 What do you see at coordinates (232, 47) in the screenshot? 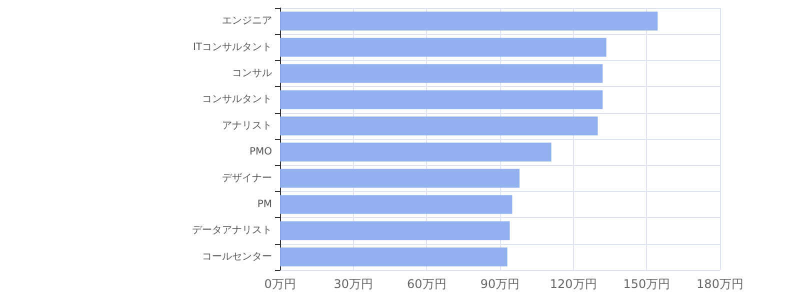
I see `y-tick-label: ITコンサルタント` at bounding box center [232, 47].